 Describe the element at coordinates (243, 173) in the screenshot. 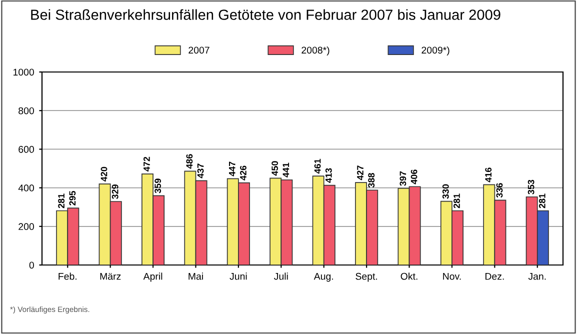

I see `data-label: 426` at that location.